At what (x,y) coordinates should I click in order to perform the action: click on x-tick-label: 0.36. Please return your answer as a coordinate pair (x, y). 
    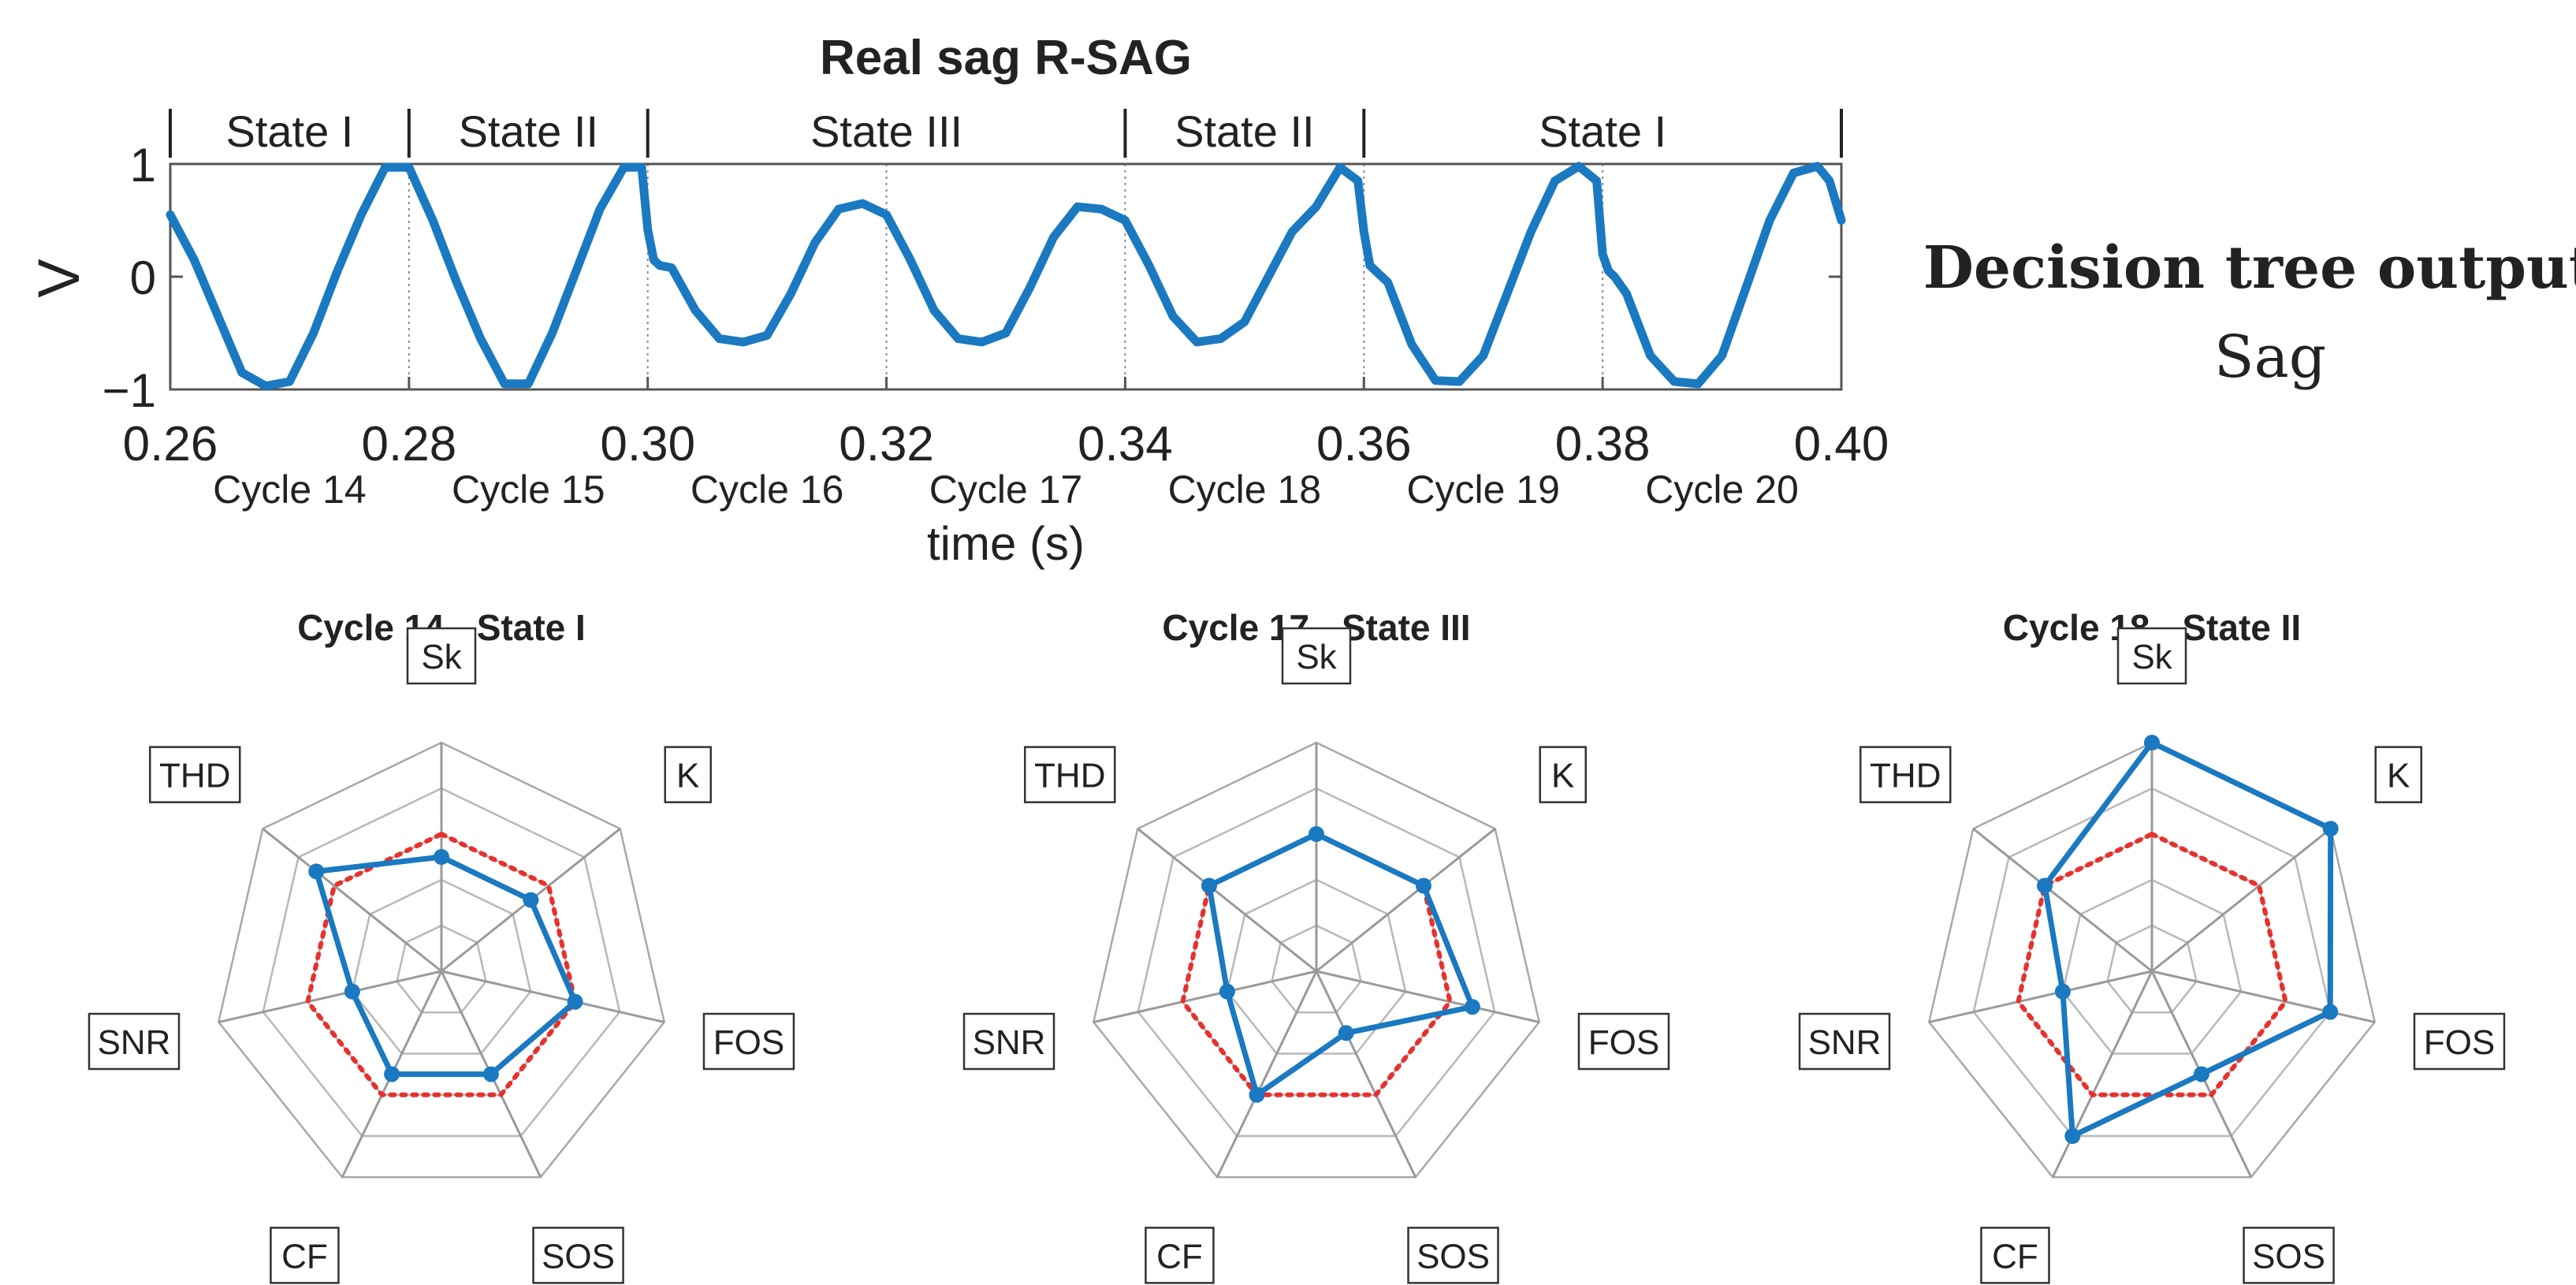
    Looking at the image, I should click on (1364, 444).